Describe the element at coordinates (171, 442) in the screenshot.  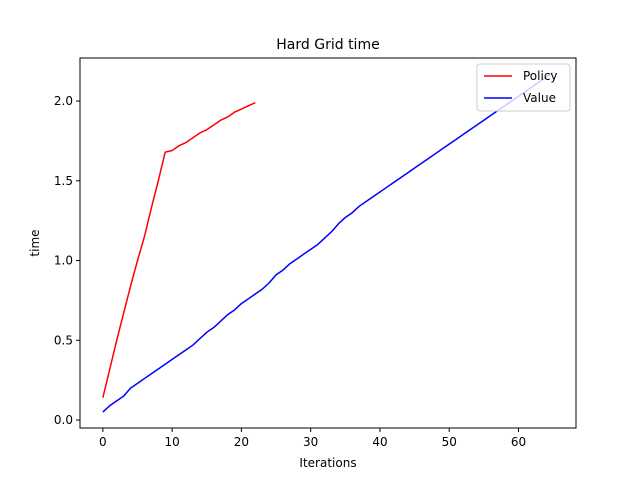
I see `x-tick-label: 10` at that location.